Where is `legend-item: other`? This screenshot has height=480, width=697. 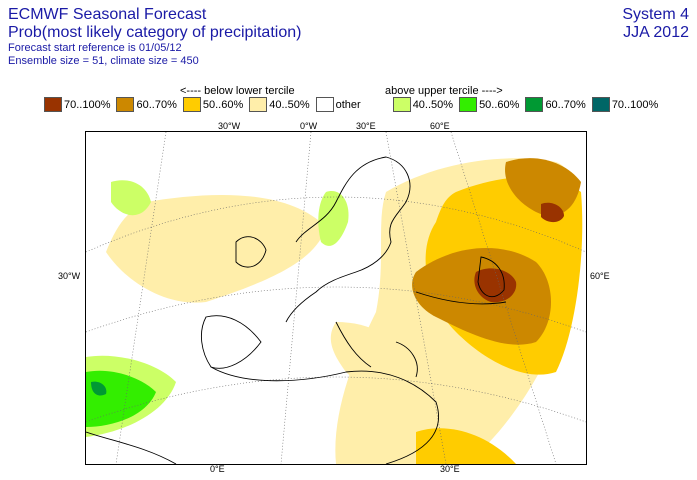 legend-item: other is located at coordinates (338, 104).